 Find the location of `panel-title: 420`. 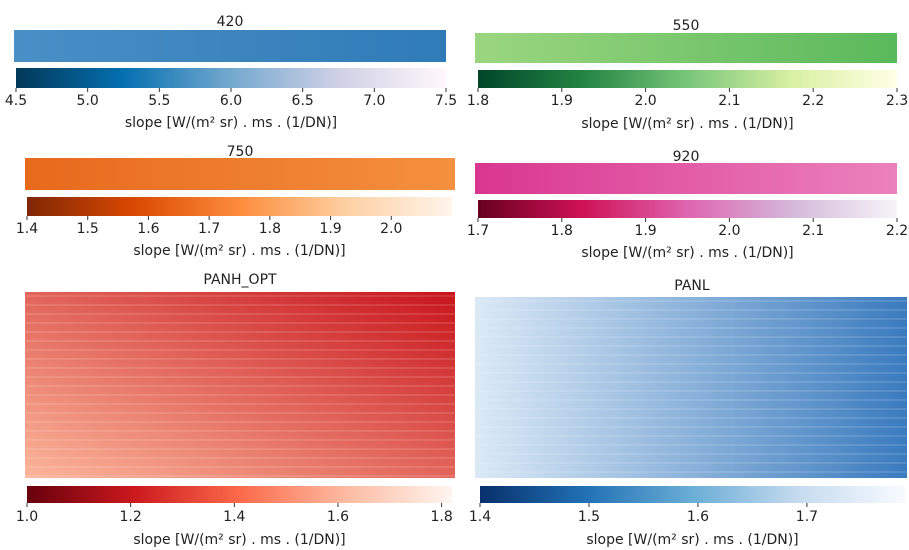

panel-title: 420 is located at coordinates (230, 22).